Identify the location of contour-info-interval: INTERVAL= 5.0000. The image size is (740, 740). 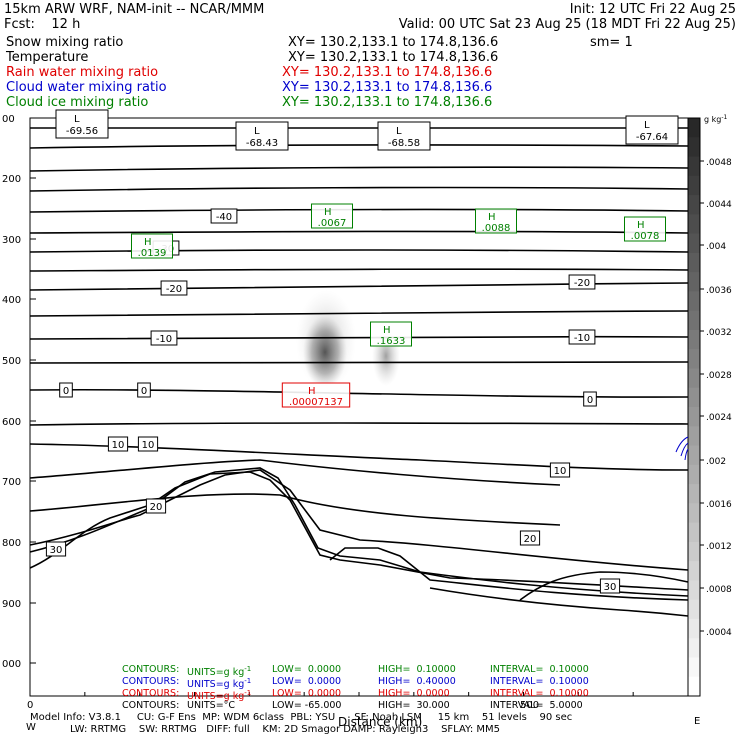
(536, 705).